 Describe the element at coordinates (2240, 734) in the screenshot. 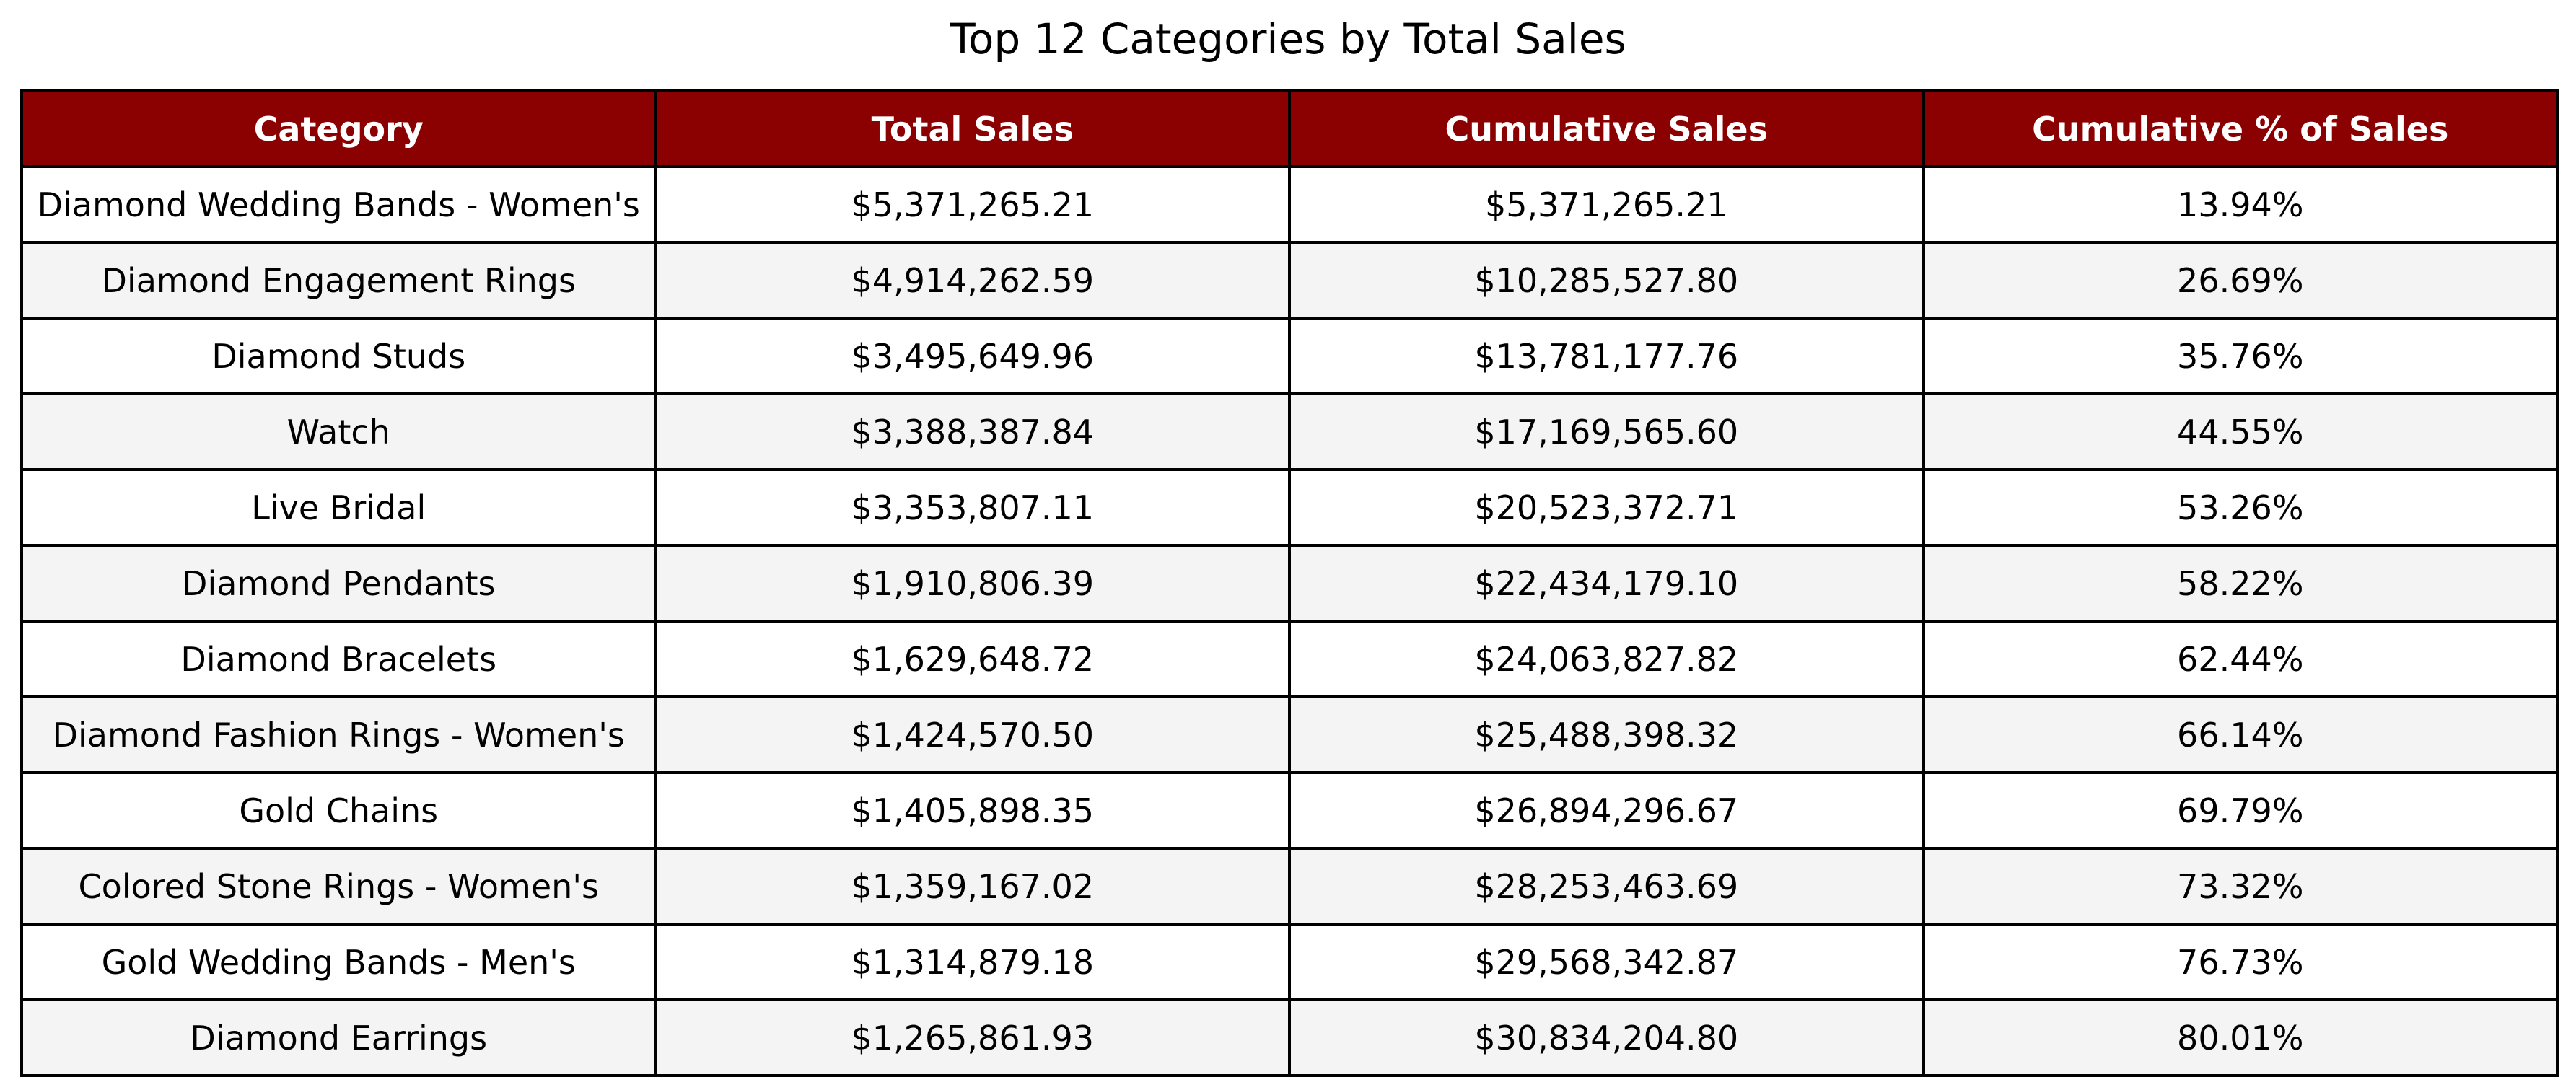

I see `cumulative-percent-cell: 66.14%` at that location.